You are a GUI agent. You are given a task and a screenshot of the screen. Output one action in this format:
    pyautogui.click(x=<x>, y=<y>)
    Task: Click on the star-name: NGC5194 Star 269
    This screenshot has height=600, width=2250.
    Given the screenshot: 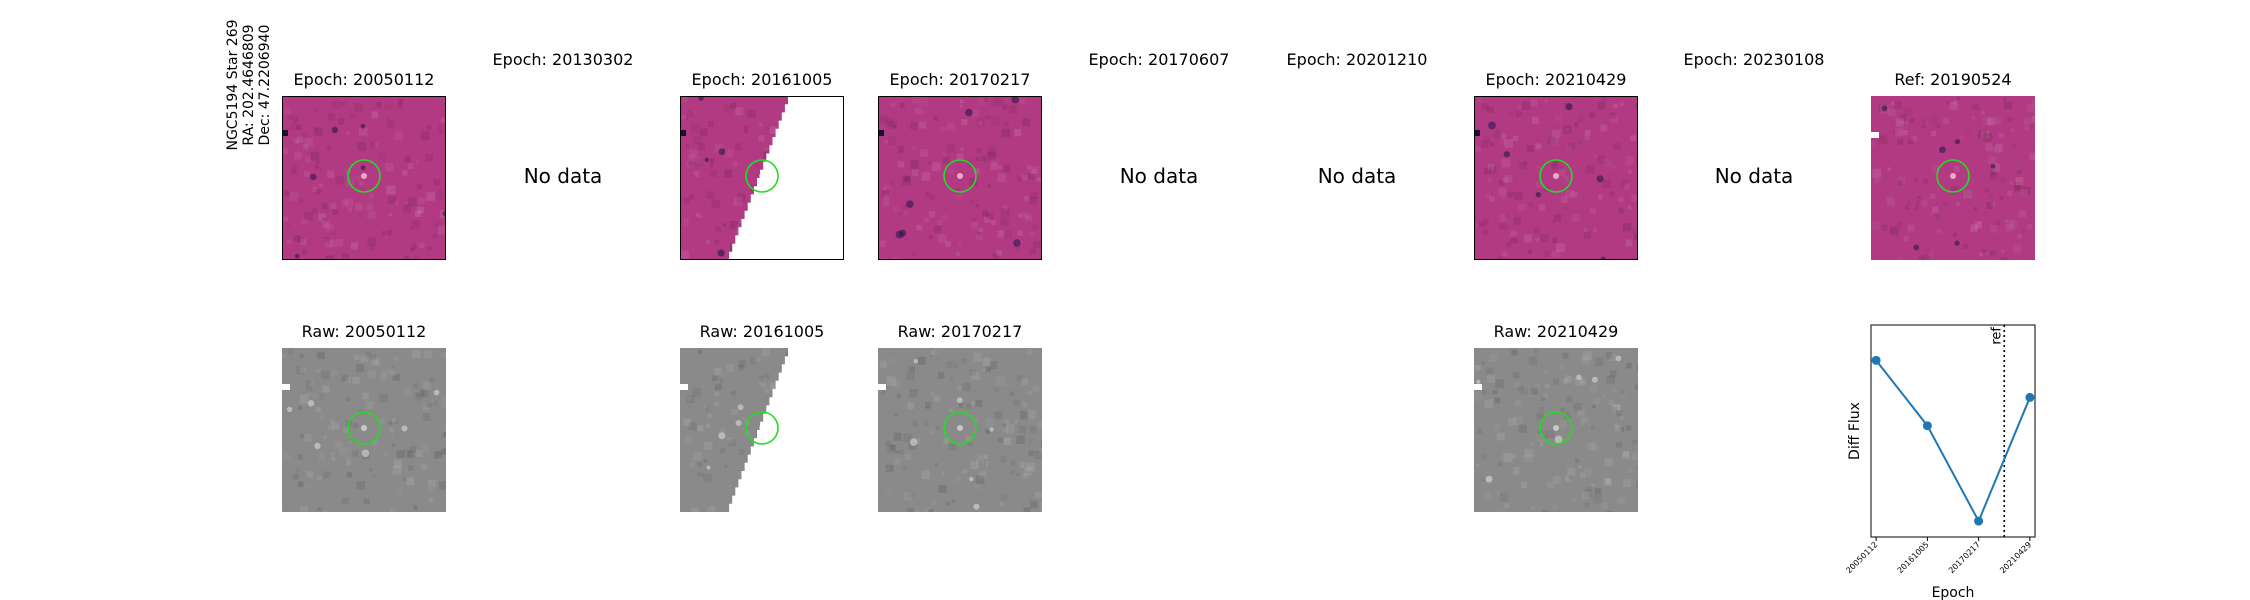 What is the action you would take?
    pyautogui.click(x=233, y=85)
    